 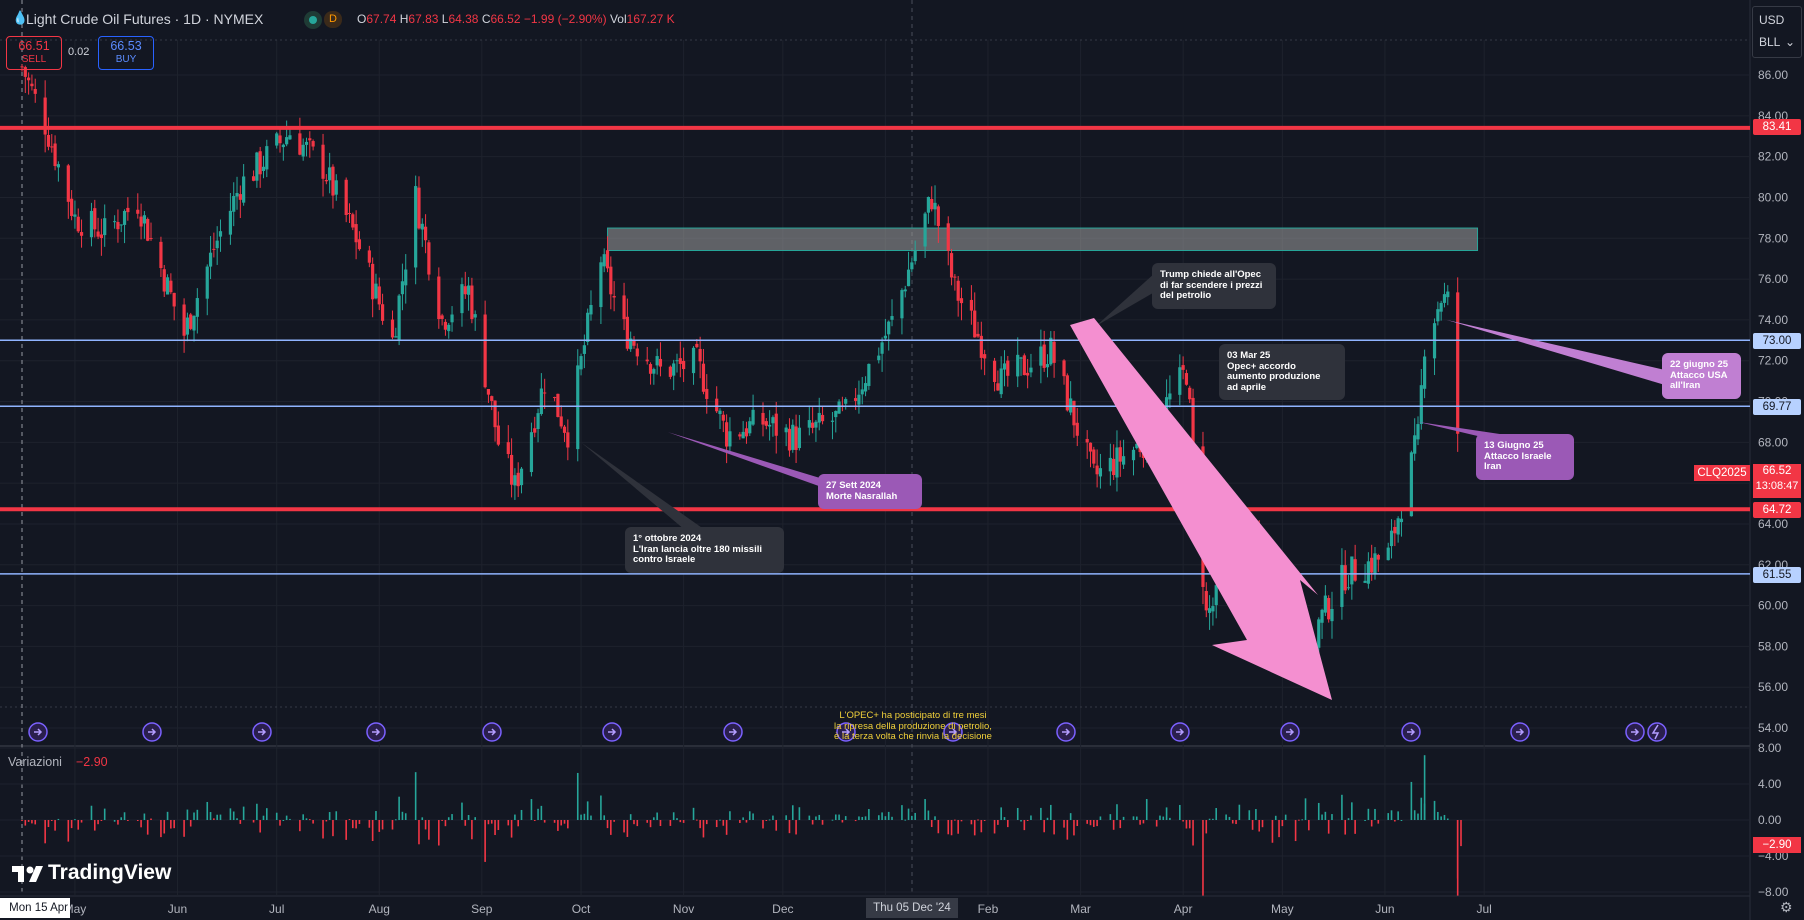 I want to click on y-tick-label: 54.00, so click(x=1773, y=728).